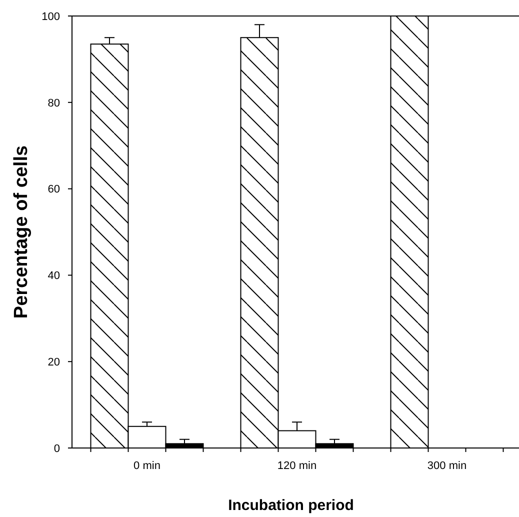  Describe the element at coordinates (291, 505) in the screenshot. I see `x-axis-title: Incubation period` at that location.